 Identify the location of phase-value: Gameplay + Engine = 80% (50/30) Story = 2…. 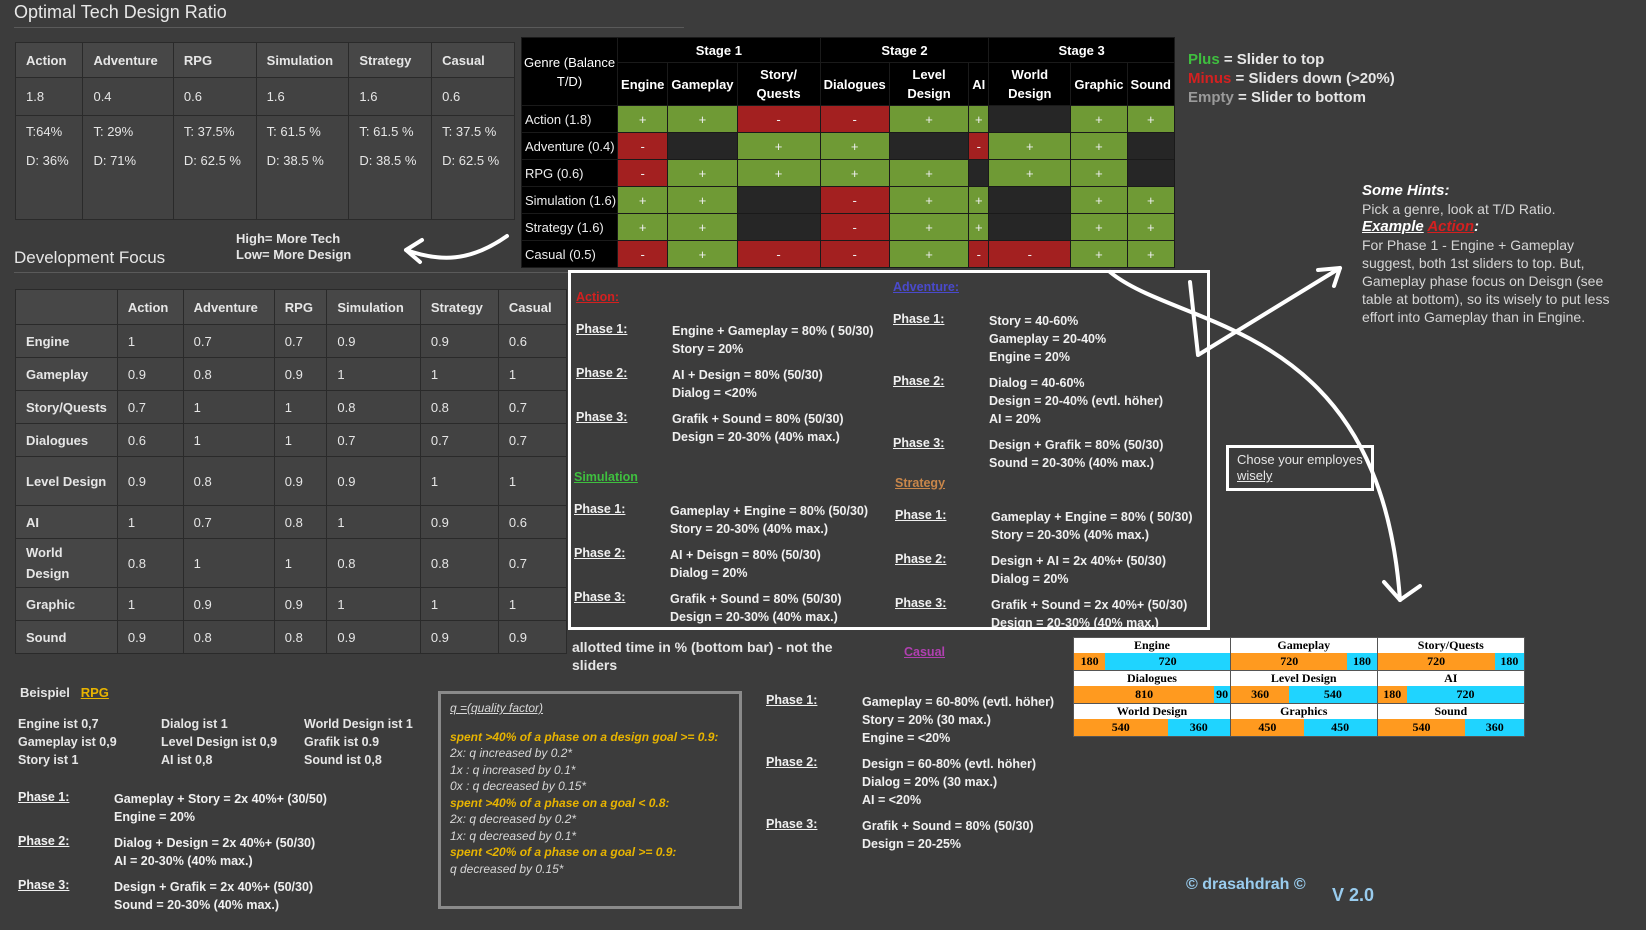
(769, 520).